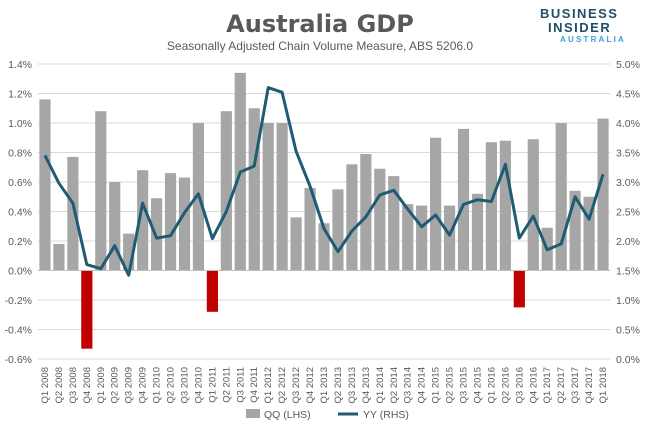 This screenshot has height=422, width=649. Describe the element at coordinates (129, 385) in the screenshot. I see `x-tick-label: Q3 2009` at that location.